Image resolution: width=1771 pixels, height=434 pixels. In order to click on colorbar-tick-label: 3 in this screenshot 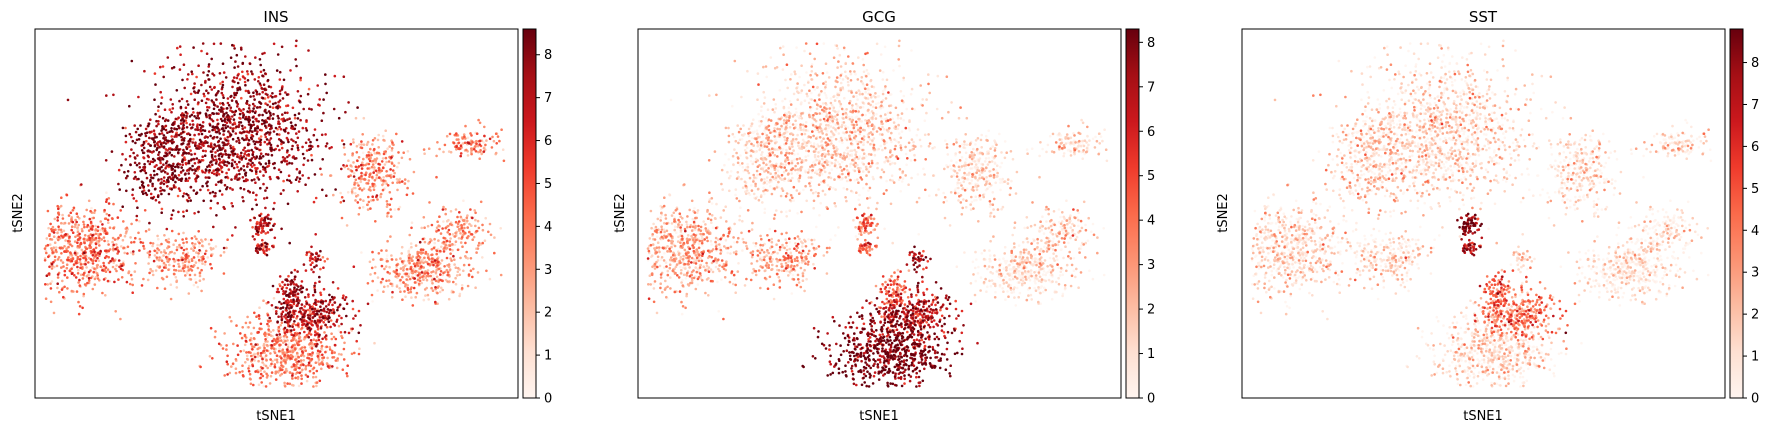, I will do `click(548, 270)`.